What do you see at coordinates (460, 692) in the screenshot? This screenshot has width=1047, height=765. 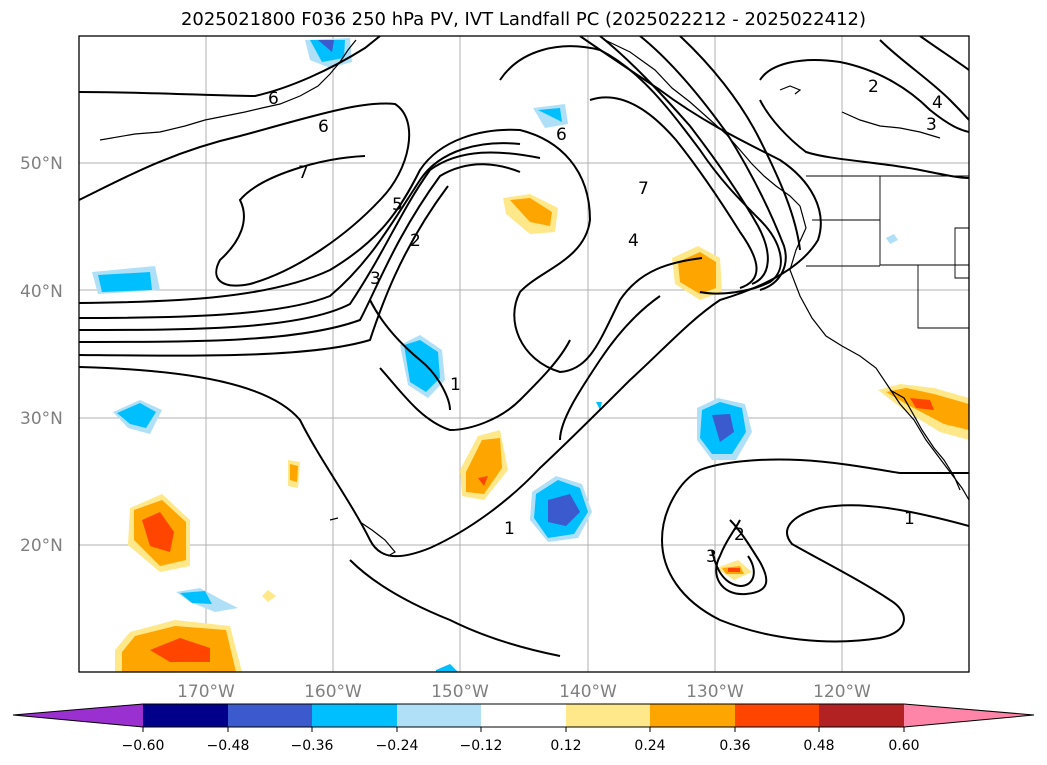 I see `lon-label: 150°W` at bounding box center [460, 692].